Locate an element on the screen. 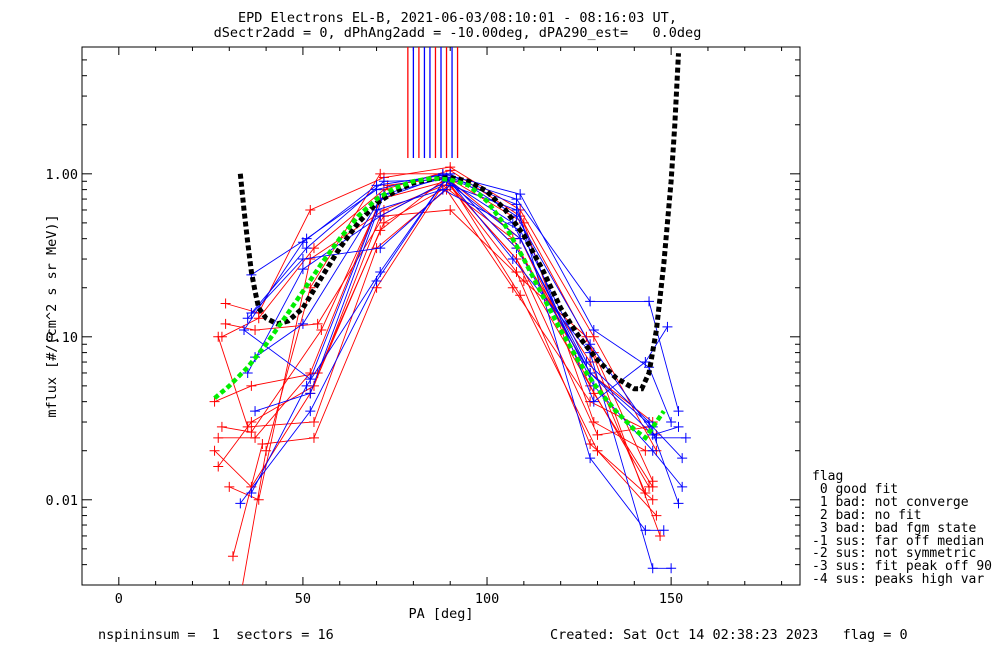 The image size is (1000, 650). legend-item: 3 bad: bad fgm state is located at coordinates (894, 528).